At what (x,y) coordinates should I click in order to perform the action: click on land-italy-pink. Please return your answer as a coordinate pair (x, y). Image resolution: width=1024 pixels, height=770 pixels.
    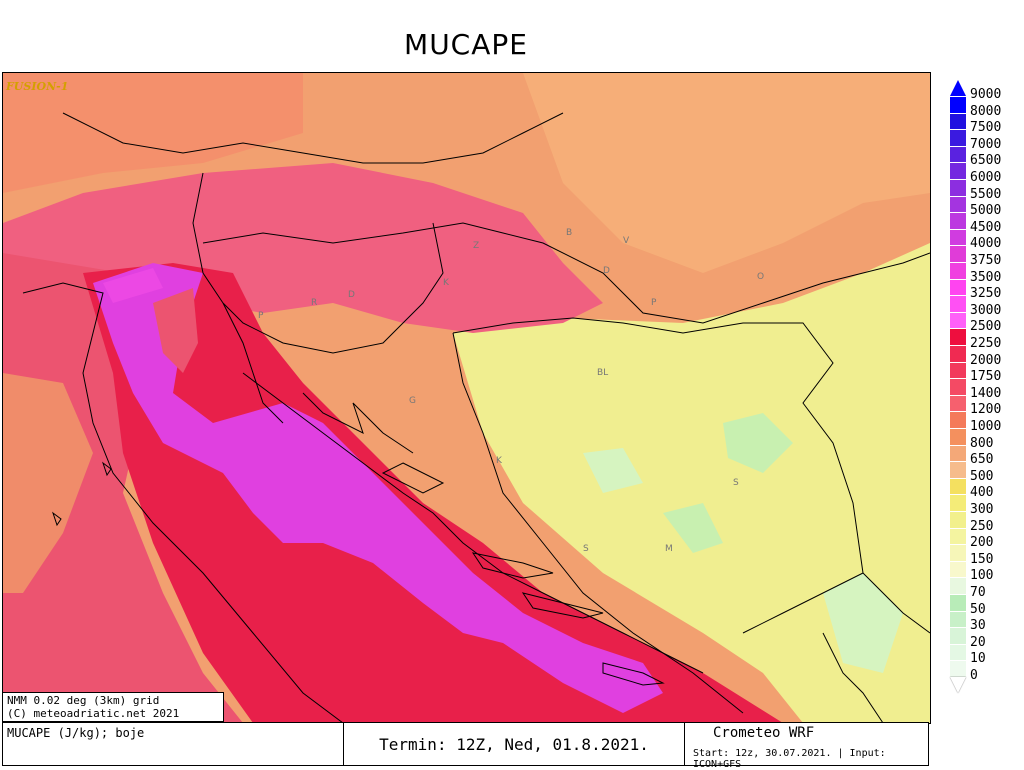
    Looking at the image, I should click on (123, 488).